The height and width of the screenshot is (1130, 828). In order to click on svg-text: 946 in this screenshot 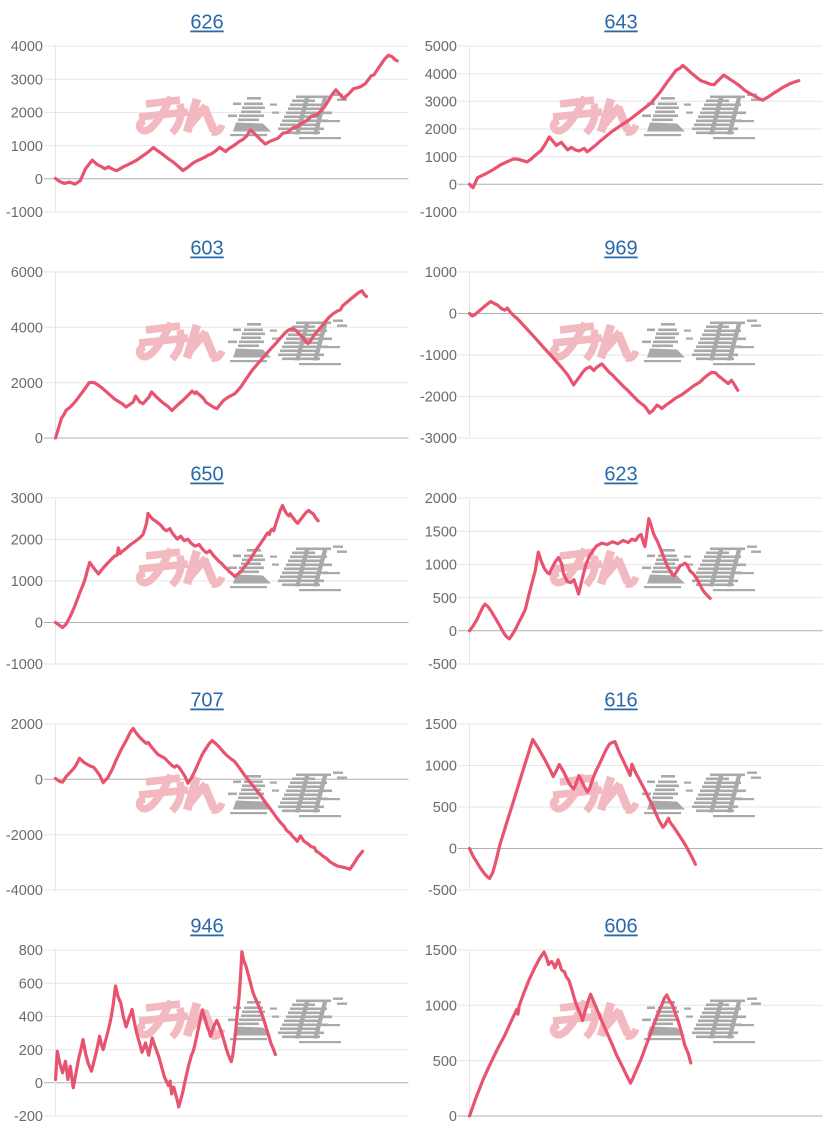, I will do `click(206, 927)`.